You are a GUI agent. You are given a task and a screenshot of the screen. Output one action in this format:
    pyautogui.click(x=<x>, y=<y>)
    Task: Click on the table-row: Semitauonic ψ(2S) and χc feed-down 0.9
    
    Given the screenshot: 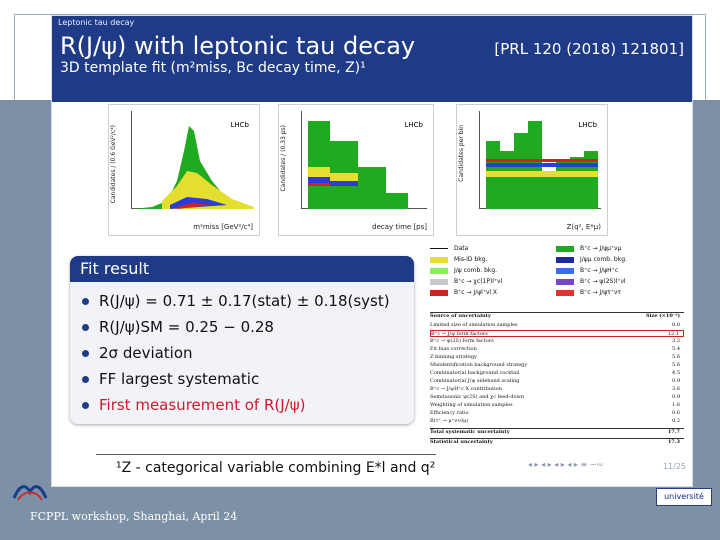 What is the action you would take?
    pyautogui.click(x=555, y=397)
    